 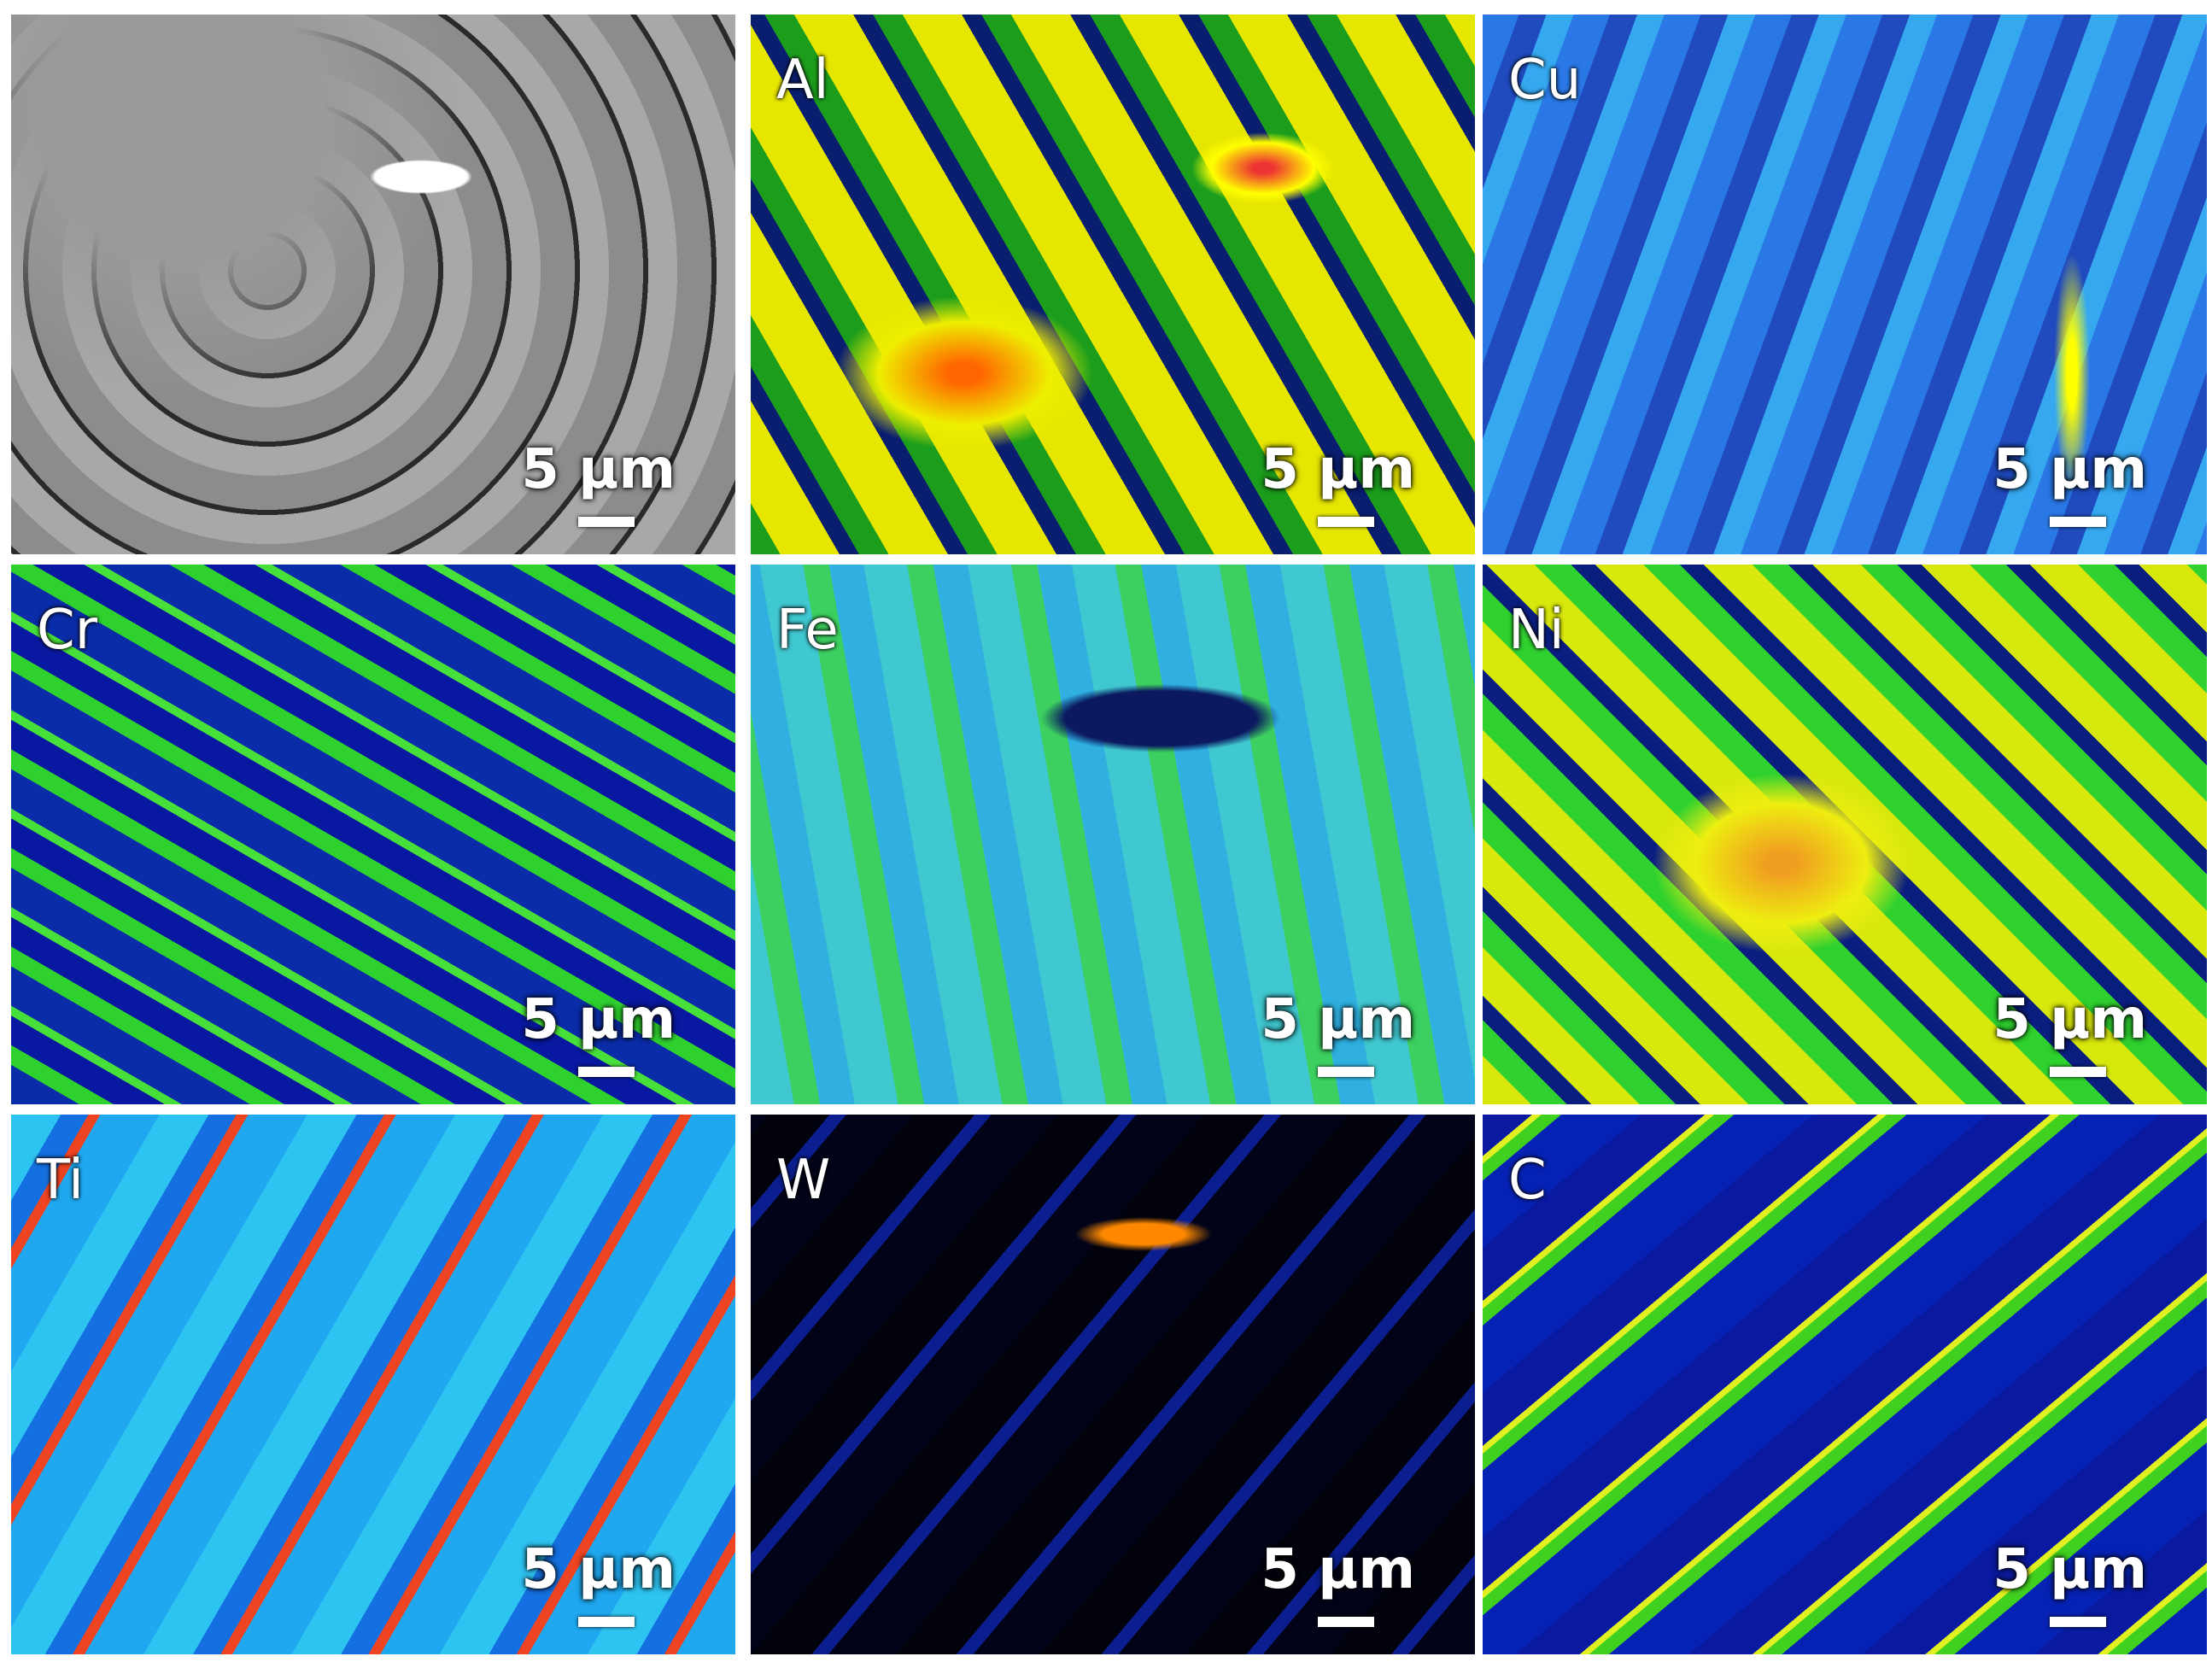 What do you see at coordinates (67, 631) in the screenshot?
I see `element-label: Cr` at bounding box center [67, 631].